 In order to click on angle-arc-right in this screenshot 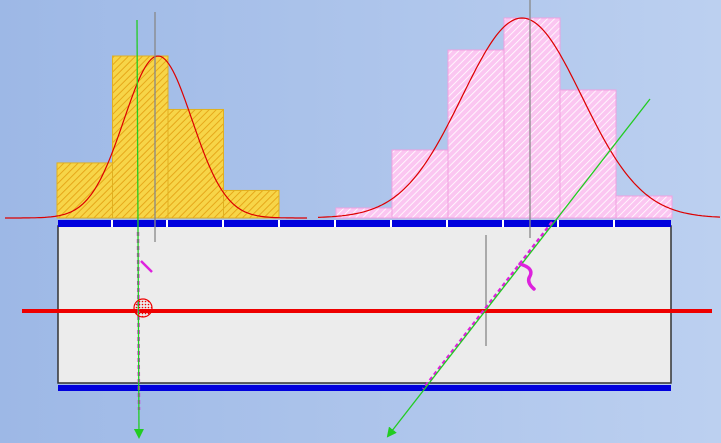, I will do `click(527, 276)`.